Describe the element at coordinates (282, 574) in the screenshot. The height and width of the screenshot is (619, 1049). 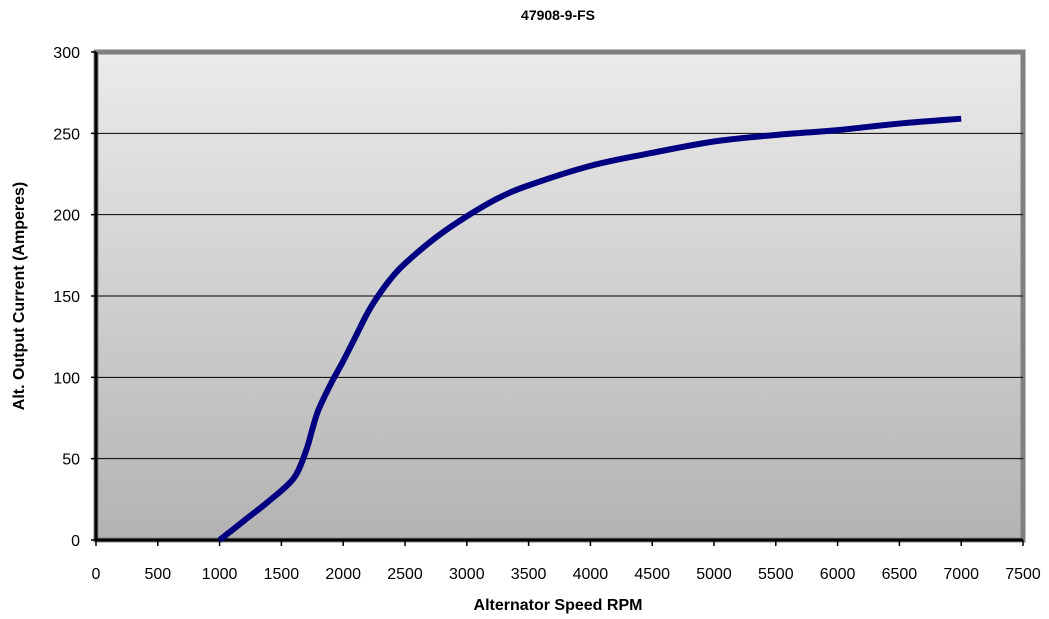
I see `x-tick-label: 1500` at that location.